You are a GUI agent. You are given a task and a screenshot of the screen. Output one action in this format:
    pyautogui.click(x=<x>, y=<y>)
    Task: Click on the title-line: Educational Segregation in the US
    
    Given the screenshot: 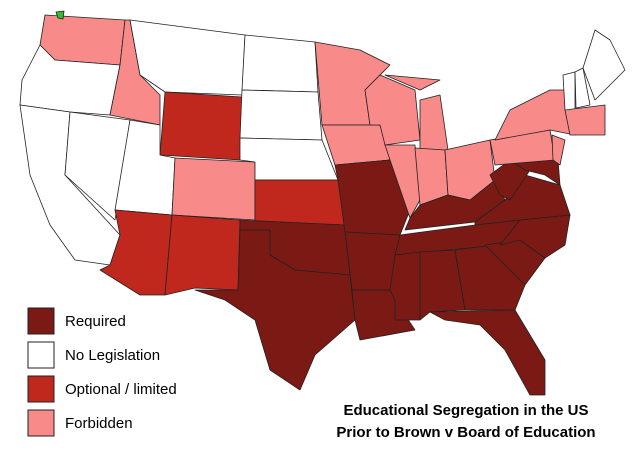 What is the action you would take?
    pyautogui.click(x=465, y=410)
    